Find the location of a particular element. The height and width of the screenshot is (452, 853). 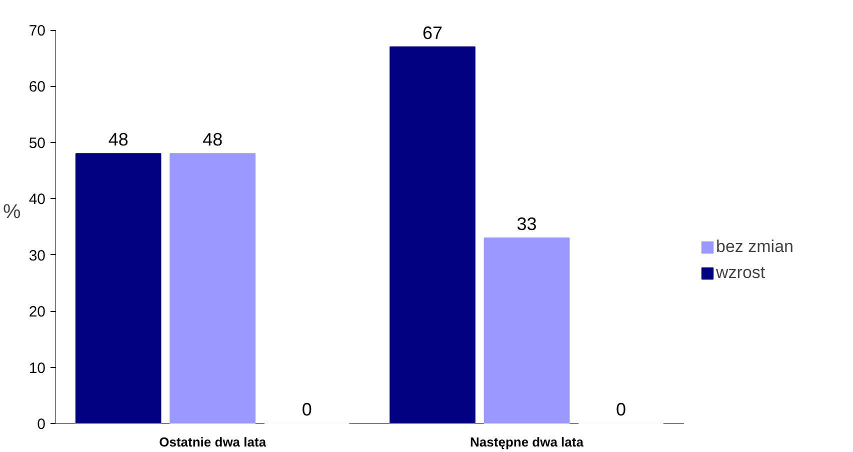

y-tick-label: 30 is located at coordinates (37, 255).